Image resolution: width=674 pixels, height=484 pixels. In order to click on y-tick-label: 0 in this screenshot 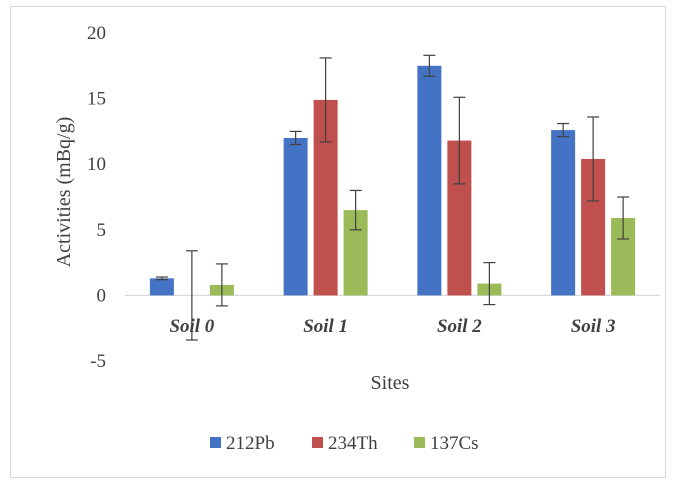, I will do `click(102, 295)`.